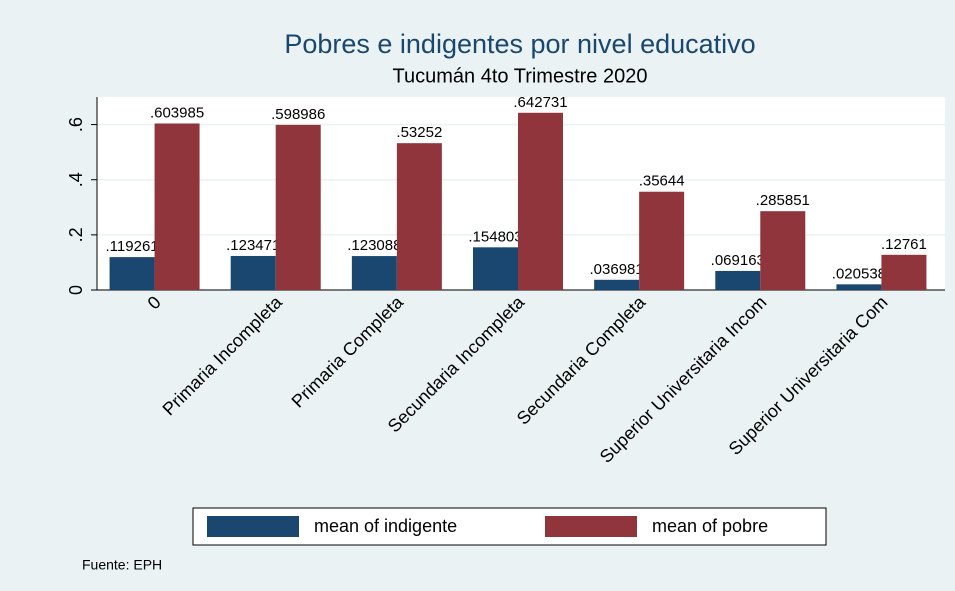 This screenshot has height=591, width=955. I want to click on value-label: .642731, so click(540, 102).